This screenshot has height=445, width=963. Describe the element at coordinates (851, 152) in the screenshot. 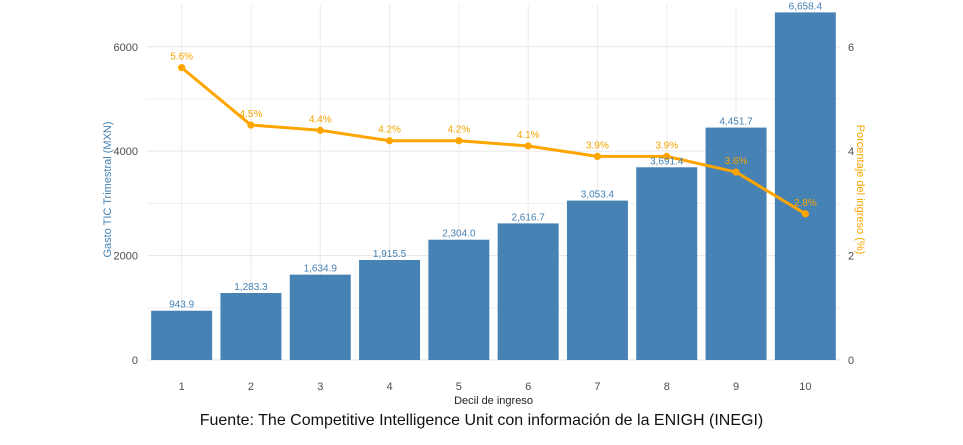

I see `y-right-tick-label: 4` at that location.